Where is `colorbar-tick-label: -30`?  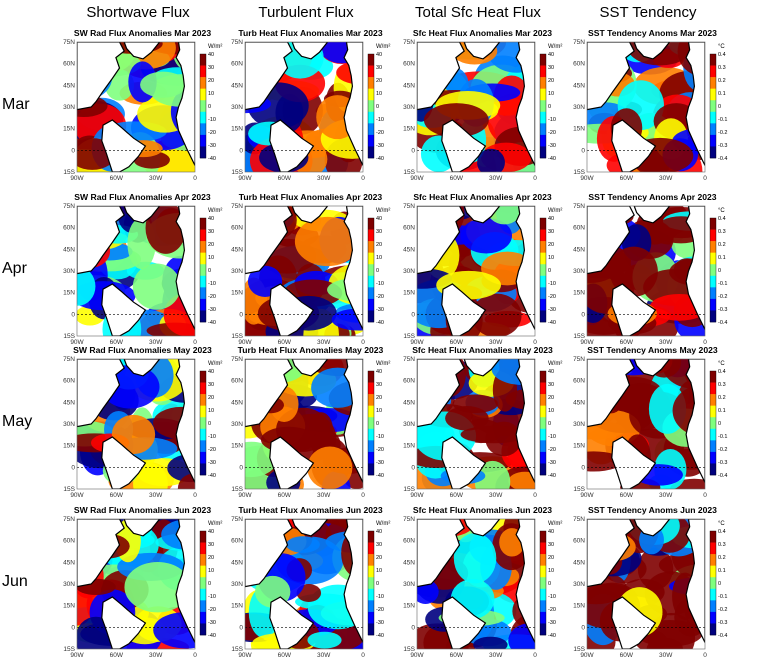
colorbar-tick-label: -30 is located at coordinates (212, 463).